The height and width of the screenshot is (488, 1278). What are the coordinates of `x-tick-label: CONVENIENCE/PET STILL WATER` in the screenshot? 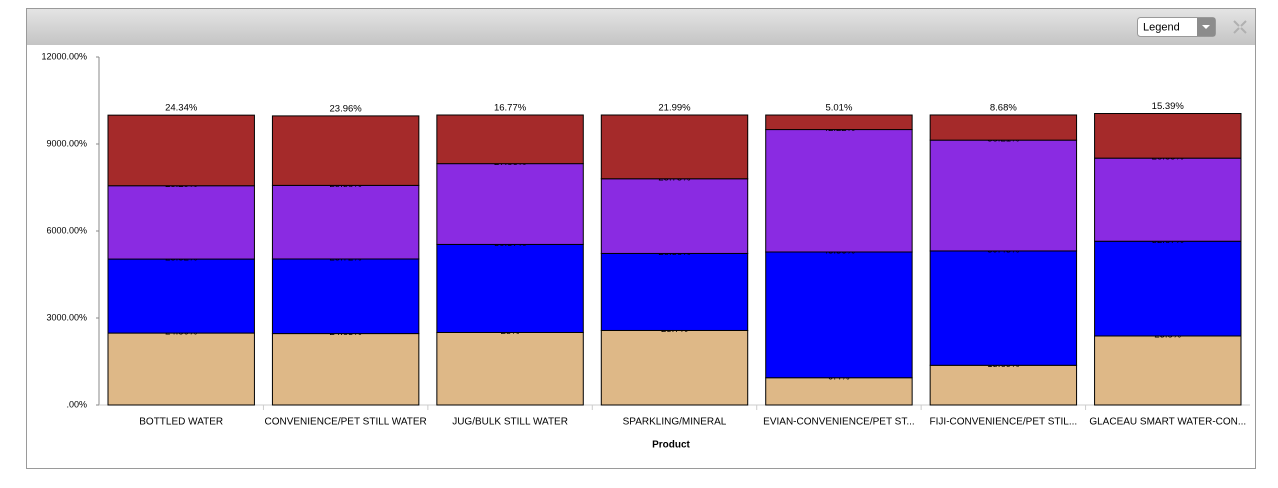 It's located at (346, 422).